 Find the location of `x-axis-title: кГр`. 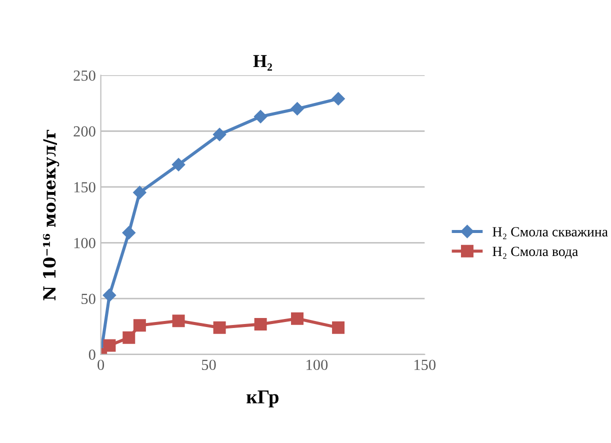

x-axis-title: кГр is located at coordinates (262, 399).